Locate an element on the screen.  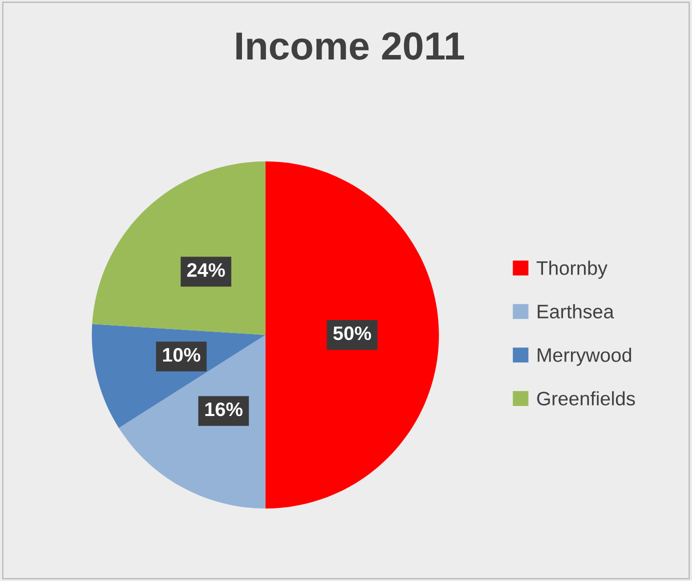
legend-label: Earthsea is located at coordinates (576, 311).